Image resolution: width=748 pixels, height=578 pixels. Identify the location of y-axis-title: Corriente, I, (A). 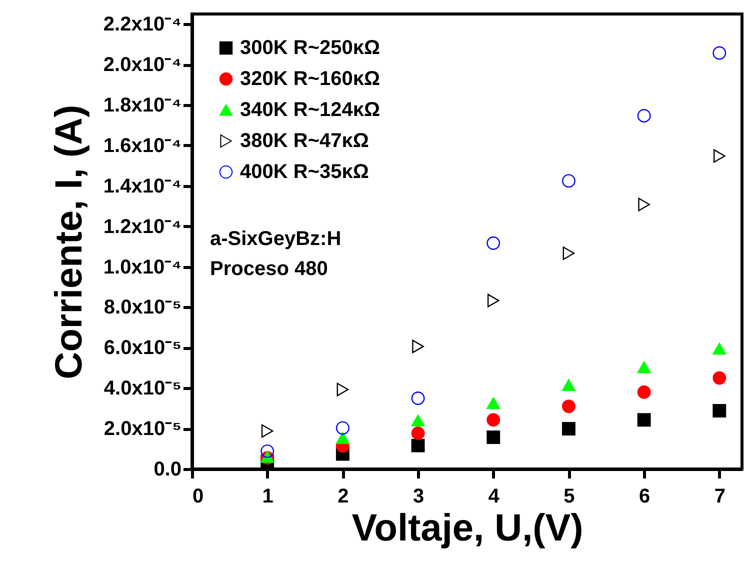
(69, 242).